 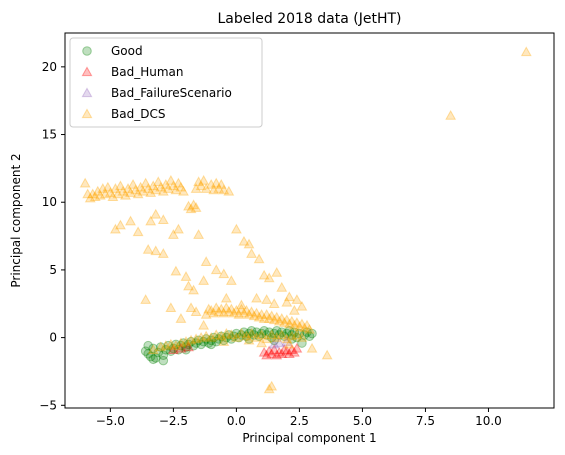 I want to click on legend-entry: Bad_DCS, so click(x=123, y=114).